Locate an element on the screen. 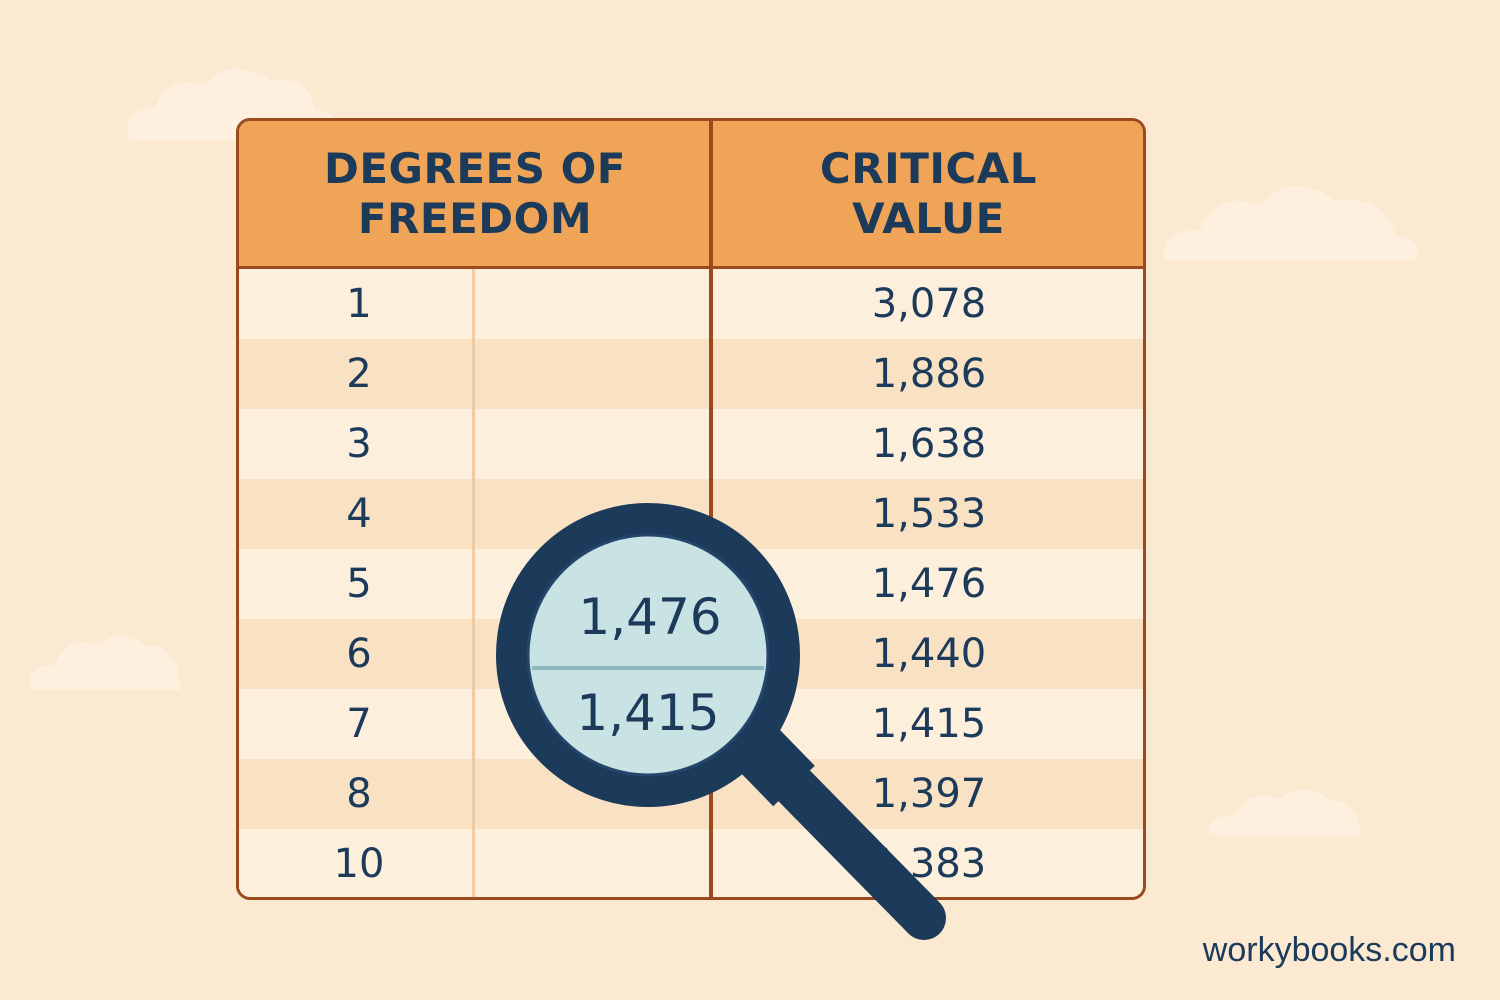  table-row: 3 1,638 is located at coordinates (691, 444).